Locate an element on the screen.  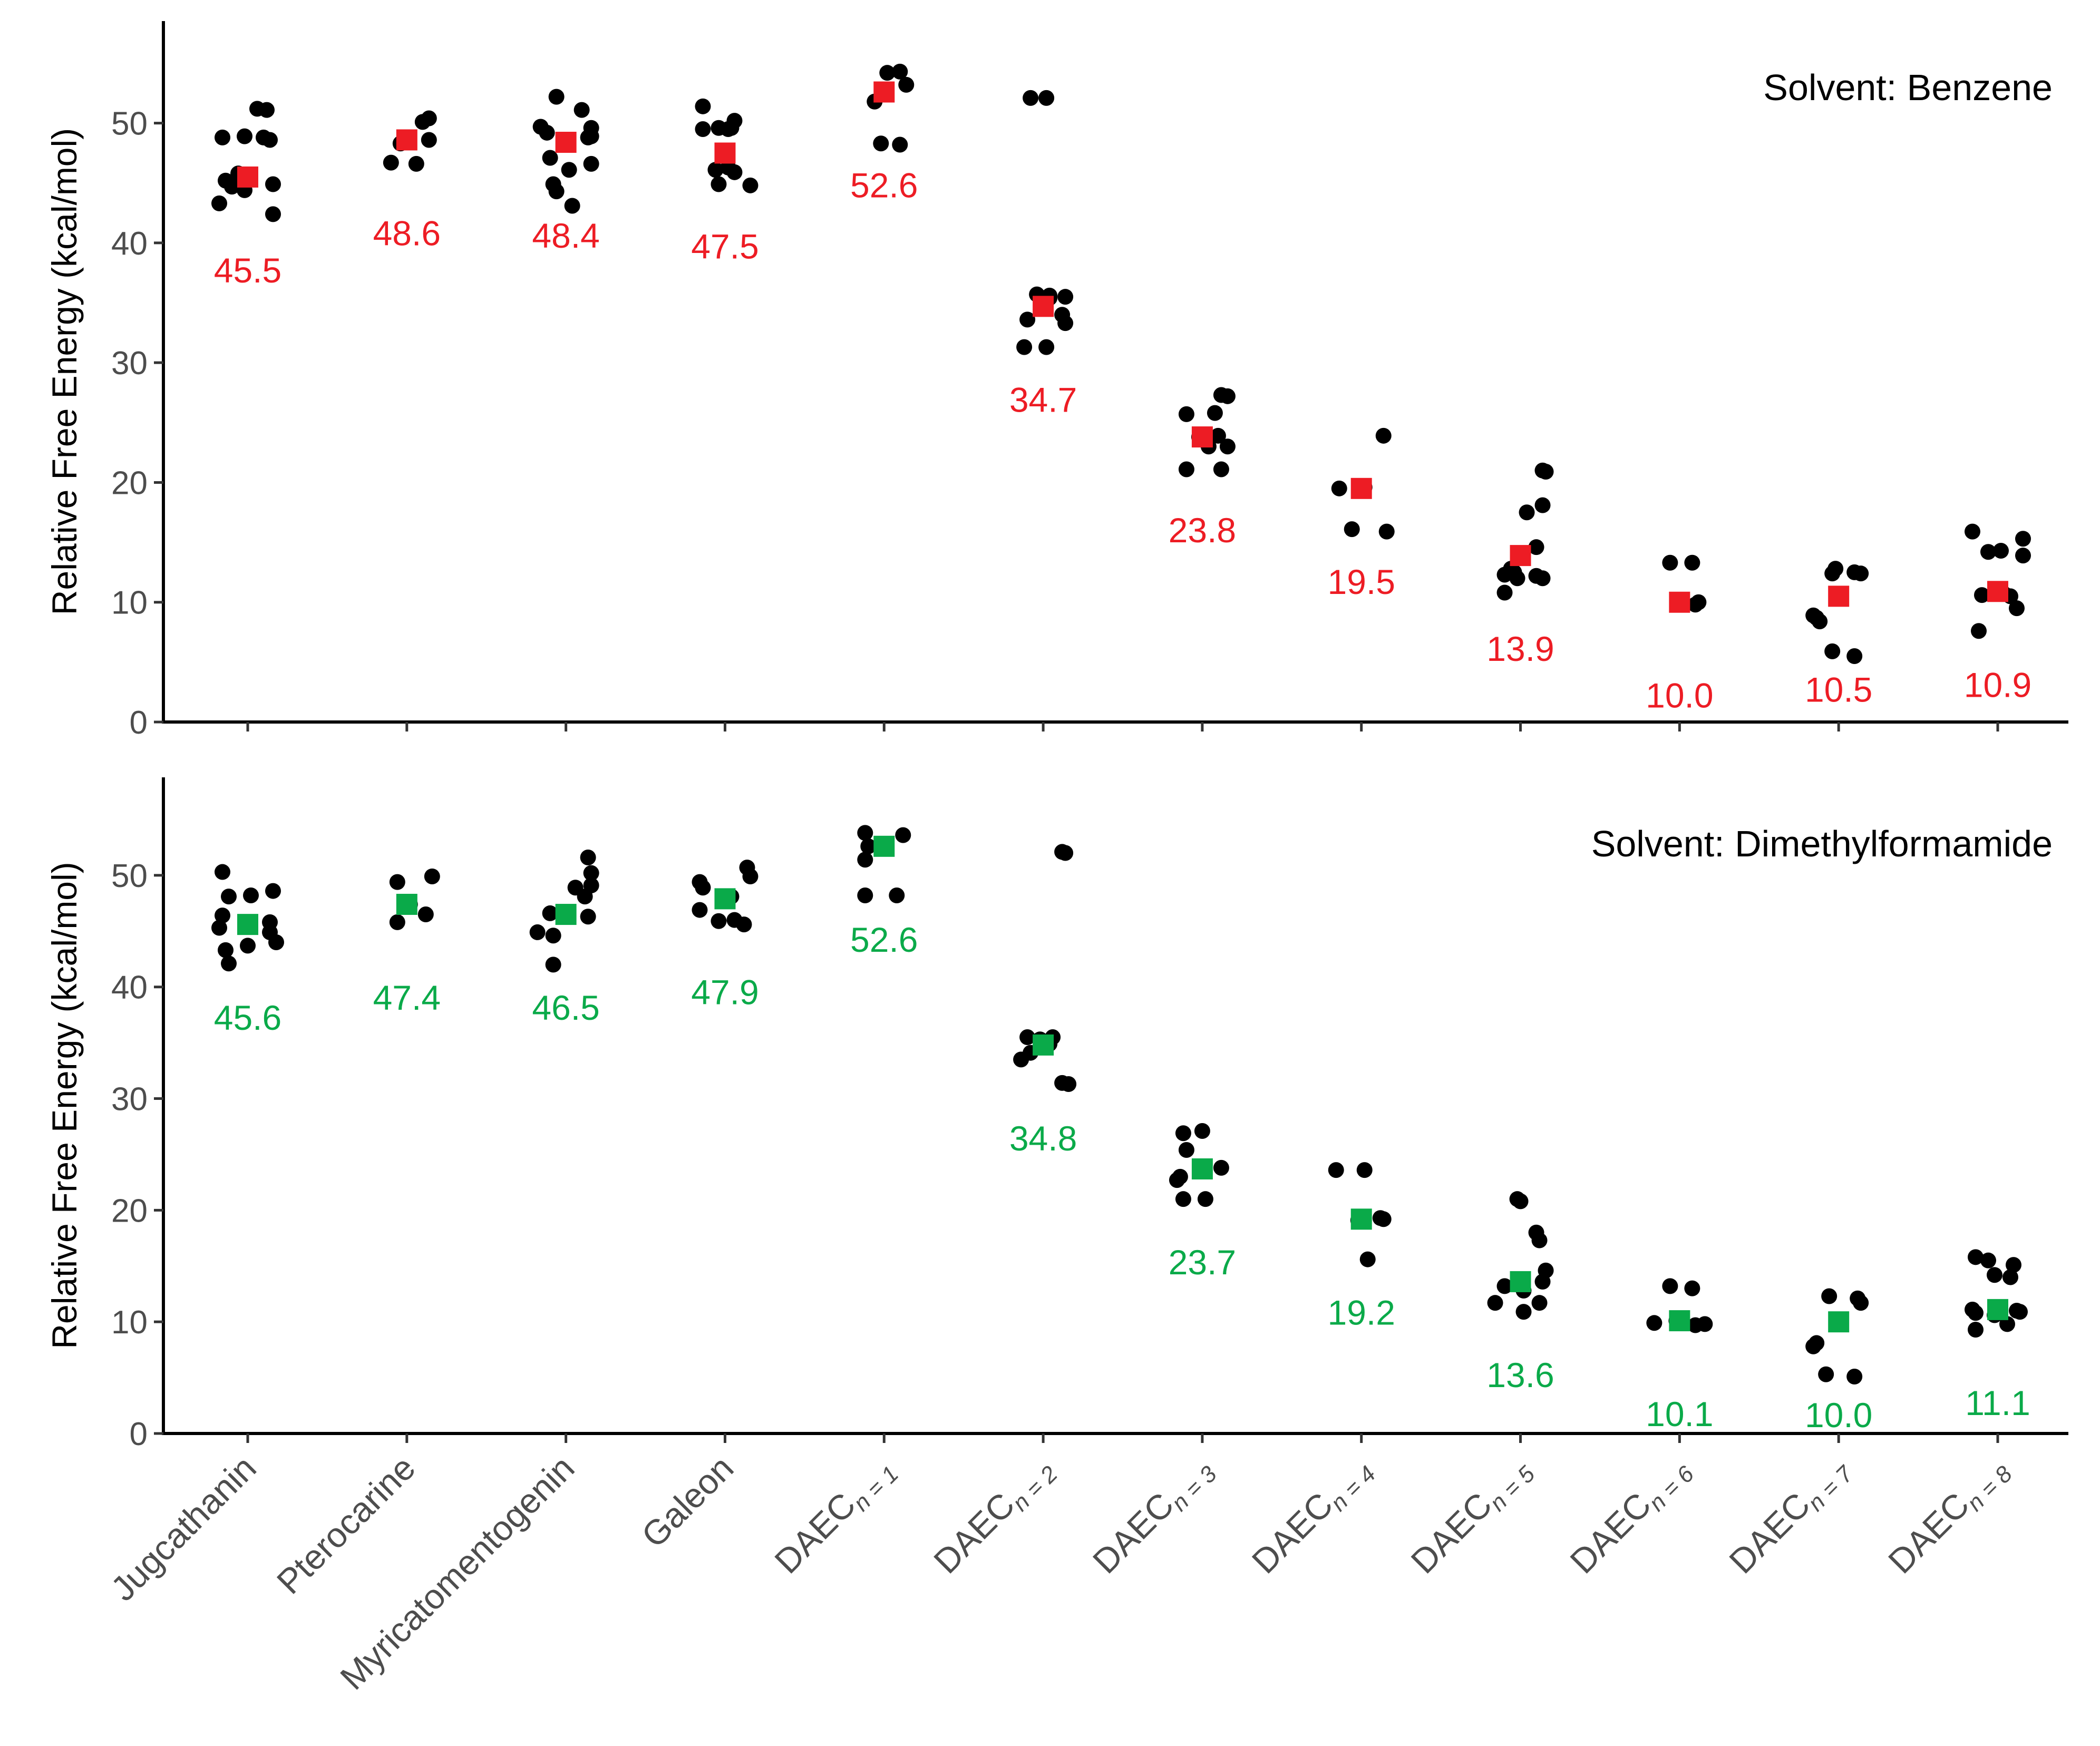
mean-label: 47.4 is located at coordinates (407, 997).